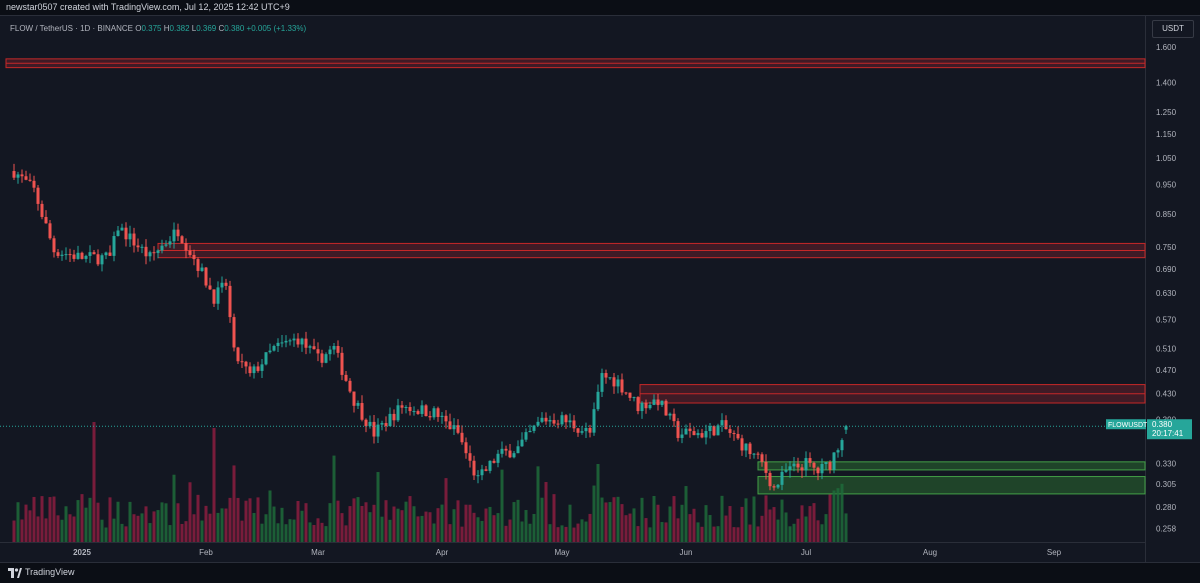  What do you see at coordinates (221, 28) in the screenshot?
I see `legend-close-label: C` at bounding box center [221, 28].